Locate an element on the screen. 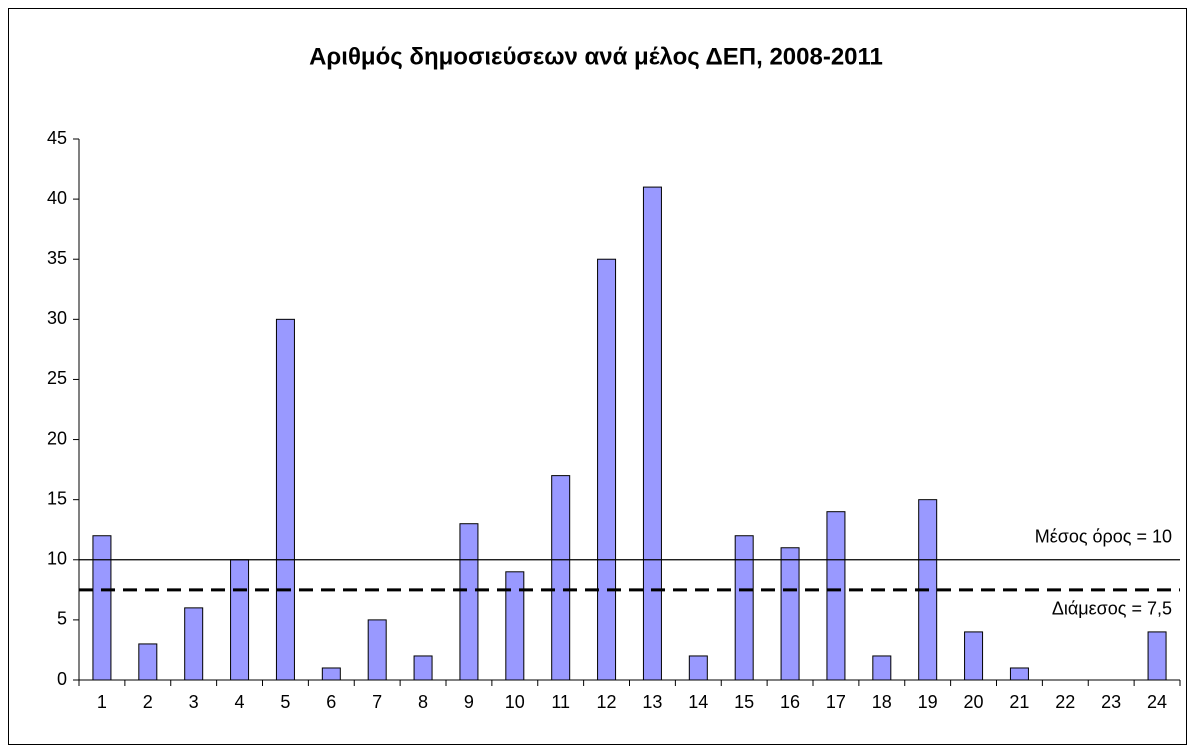 This screenshot has width=1192, height=751. x-tick-label: 3 is located at coordinates (194, 702).